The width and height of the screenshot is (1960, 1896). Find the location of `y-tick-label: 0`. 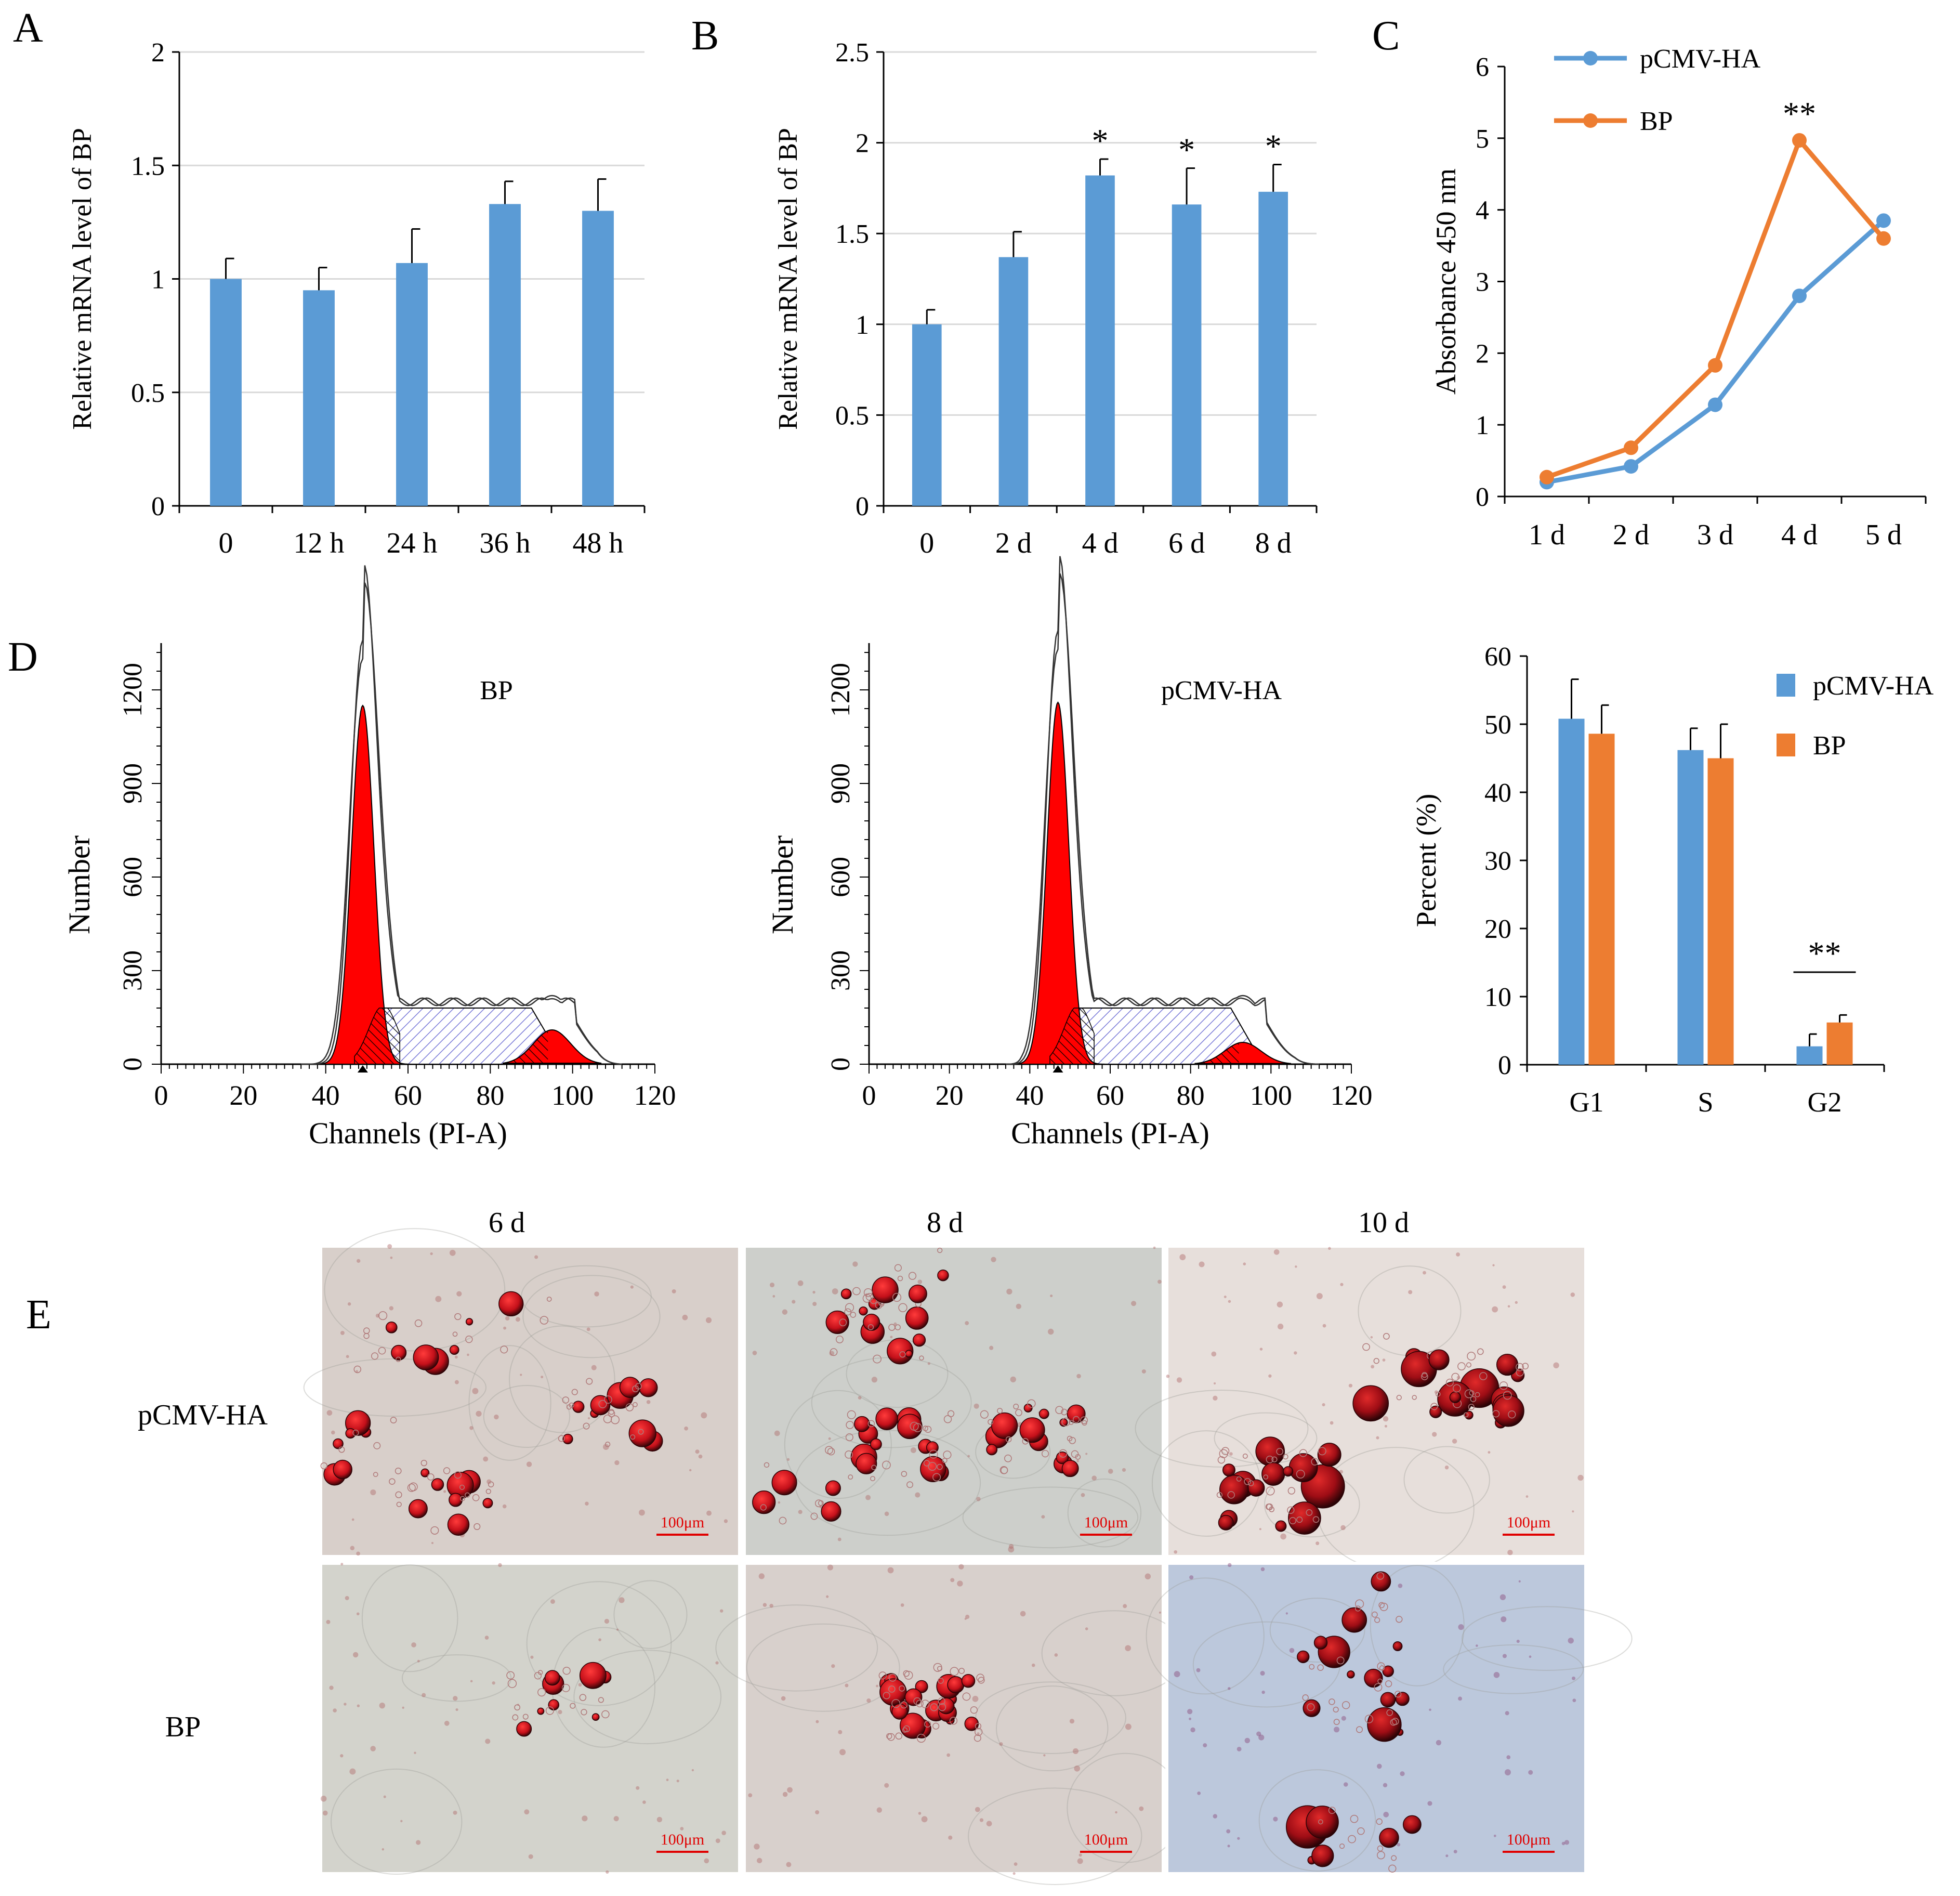

y-tick-label: 0 is located at coordinates (862, 506).